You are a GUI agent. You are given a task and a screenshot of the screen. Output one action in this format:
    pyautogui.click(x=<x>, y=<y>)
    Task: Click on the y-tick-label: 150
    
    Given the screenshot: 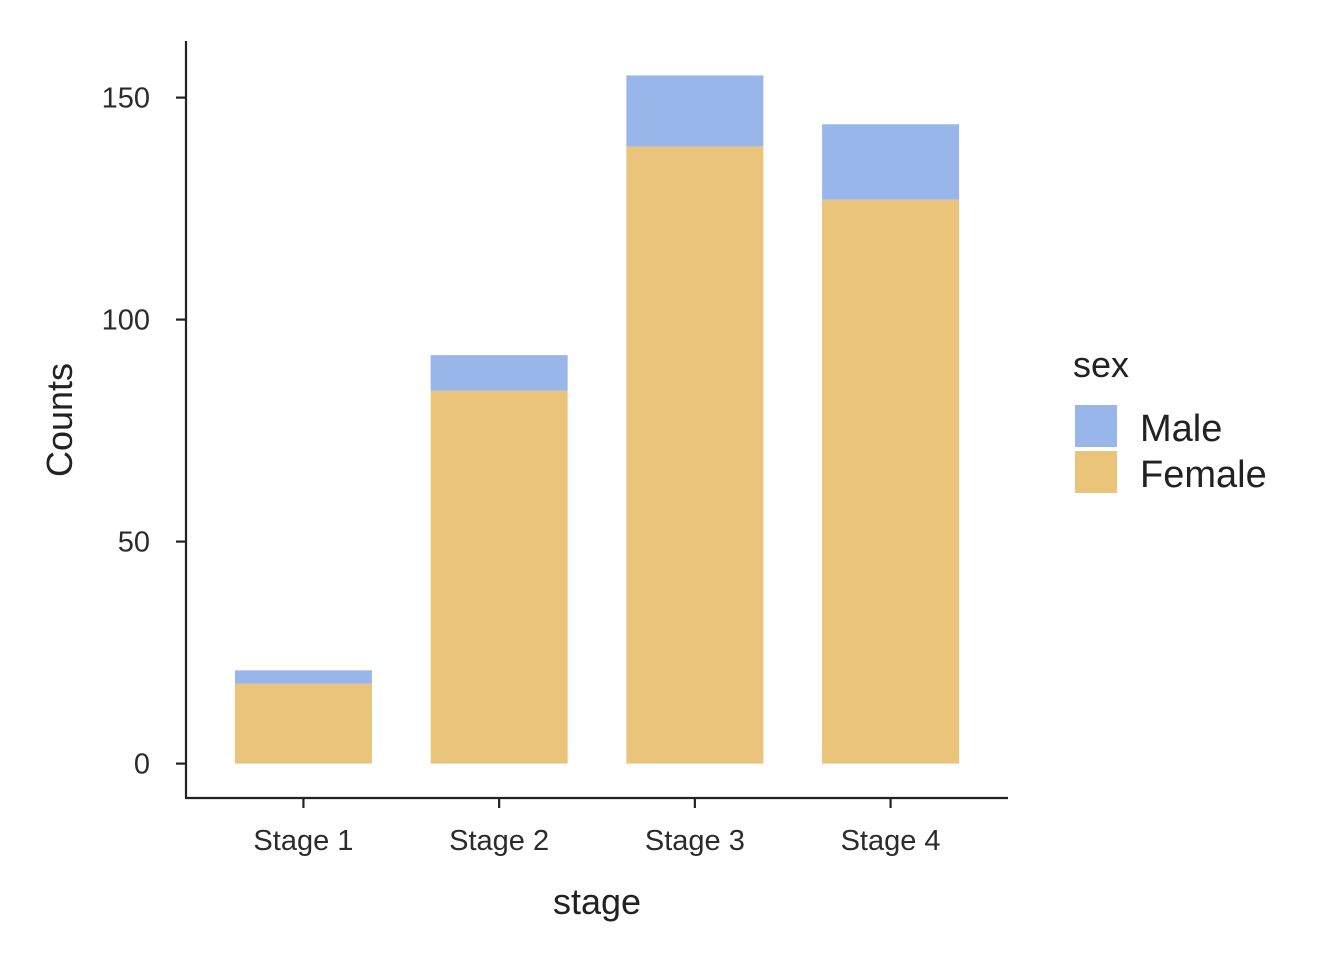 What is the action you would take?
    pyautogui.click(x=126, y=99)
    